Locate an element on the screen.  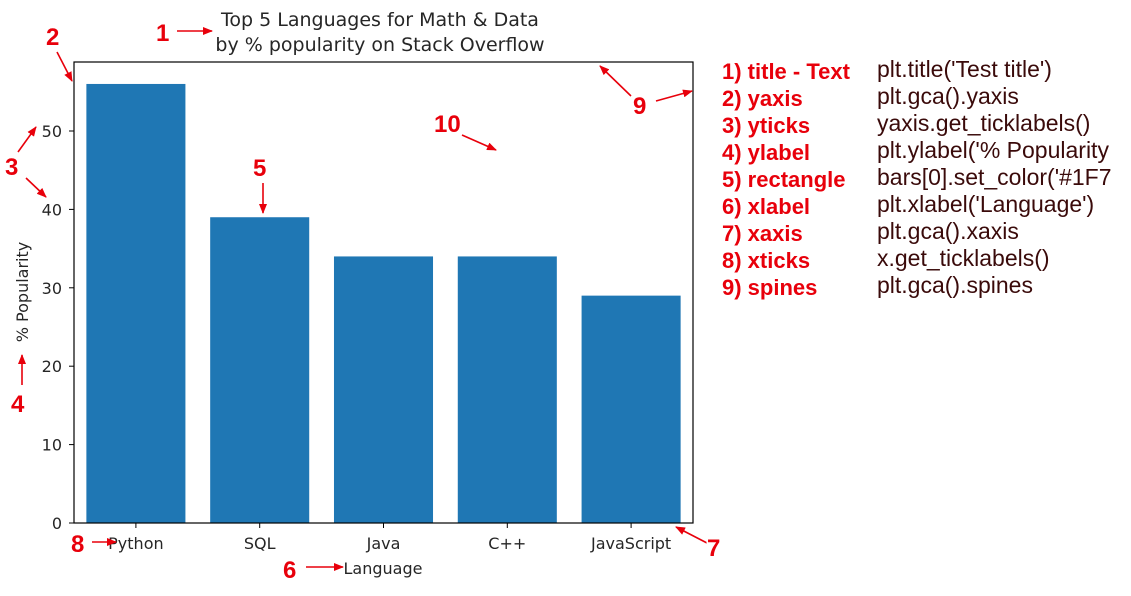
annotation-2: 2 is located at coordinates (52, 37).